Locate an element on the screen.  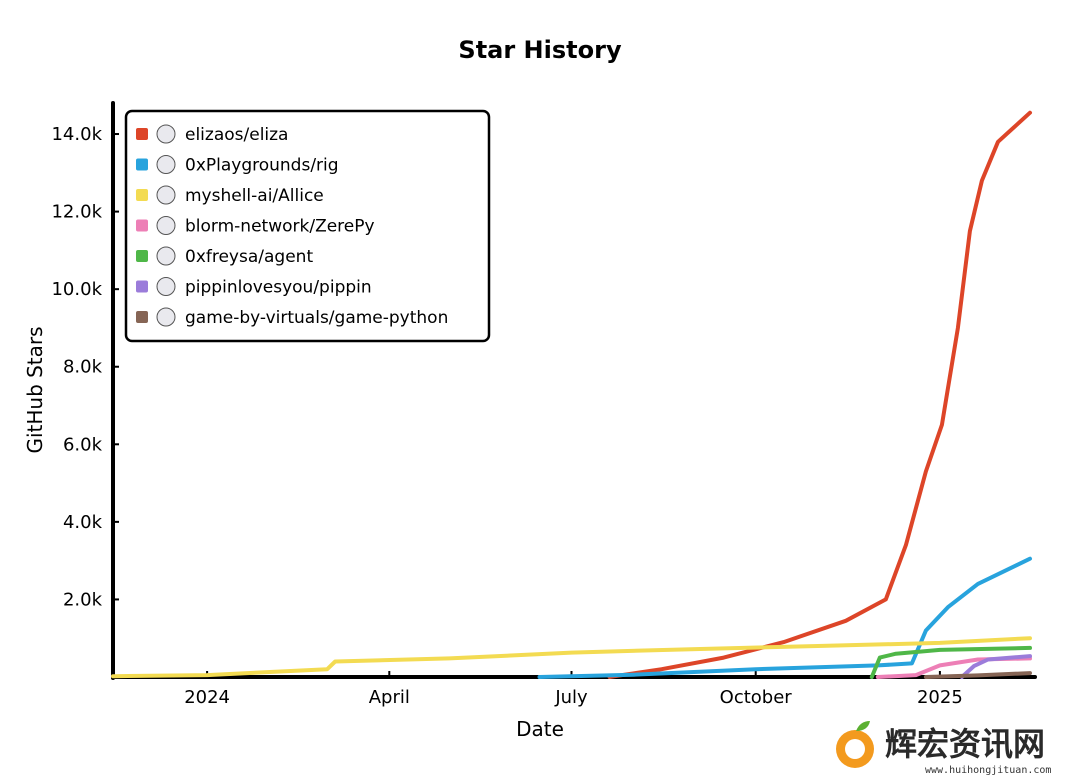
series-line-0xplaygrounds-rig is located at coordinates (784, 617).